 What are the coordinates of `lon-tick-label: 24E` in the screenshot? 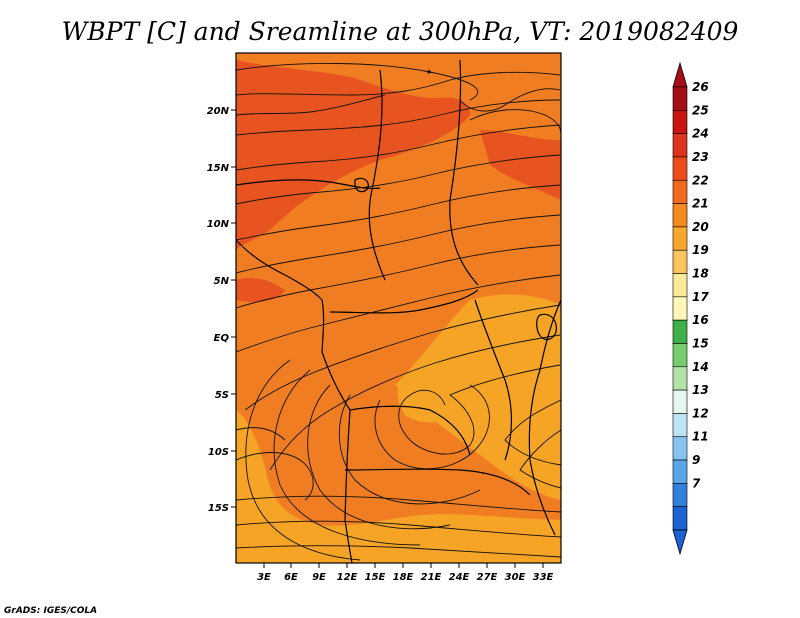 It's located at (459, 577).